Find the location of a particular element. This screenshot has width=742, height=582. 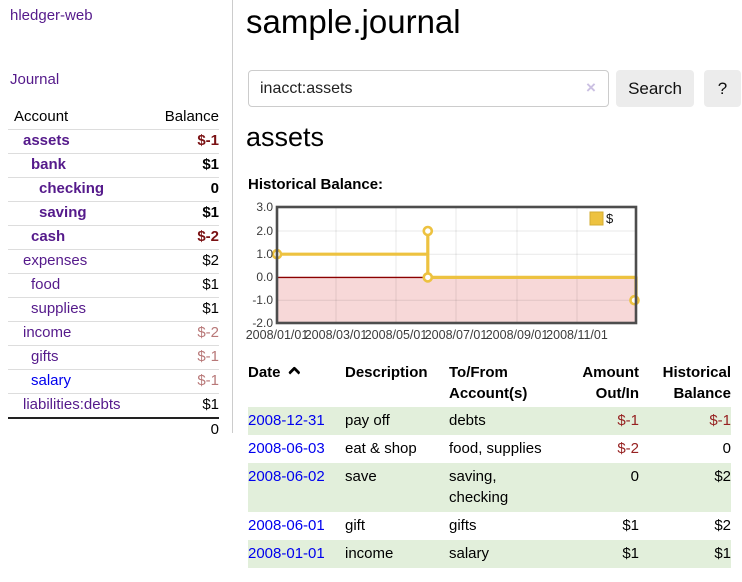

register-row: 2008-01-01 income salary $1 $1 is located at coordinates (489, 554).